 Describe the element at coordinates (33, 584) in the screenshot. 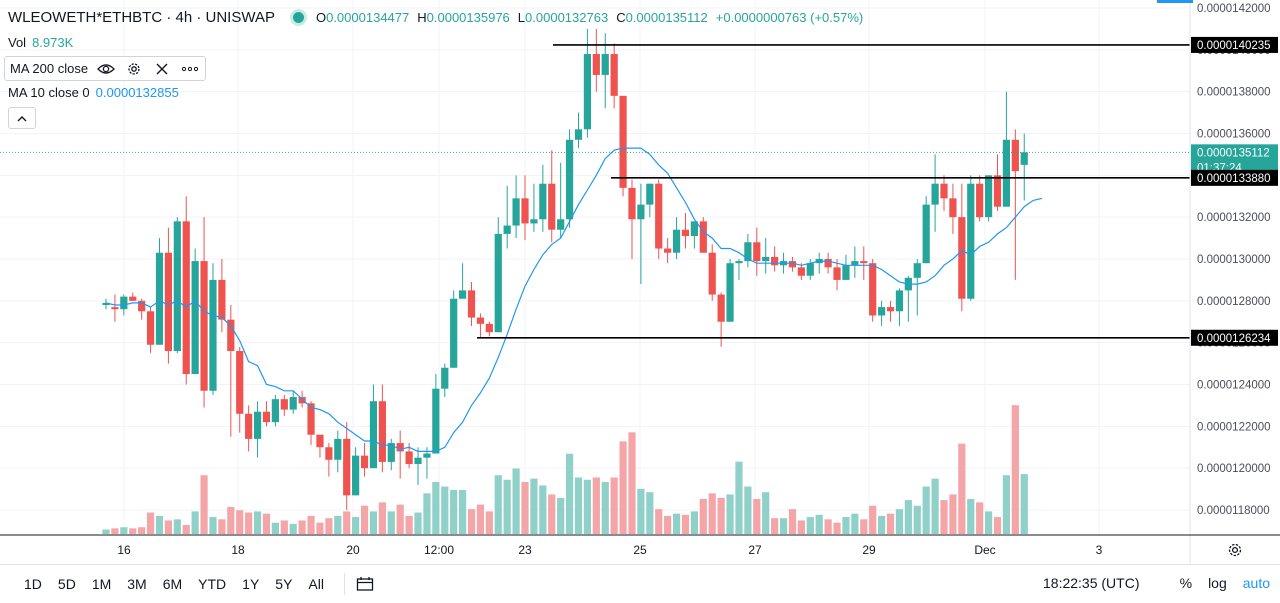

I see `timeframe-1d: 1D` at that location.